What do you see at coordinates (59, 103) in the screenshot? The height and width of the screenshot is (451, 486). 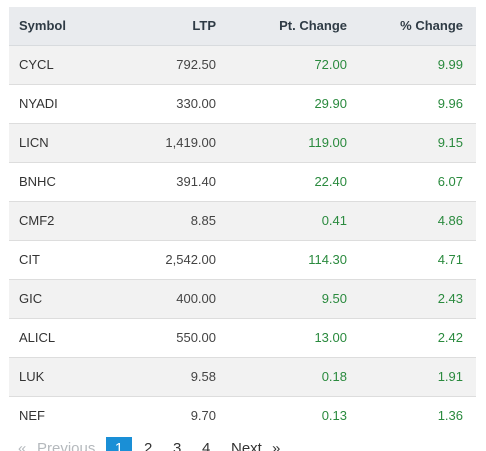 I see `cell-symbol: NYADI` at bounding box center [59, 103].